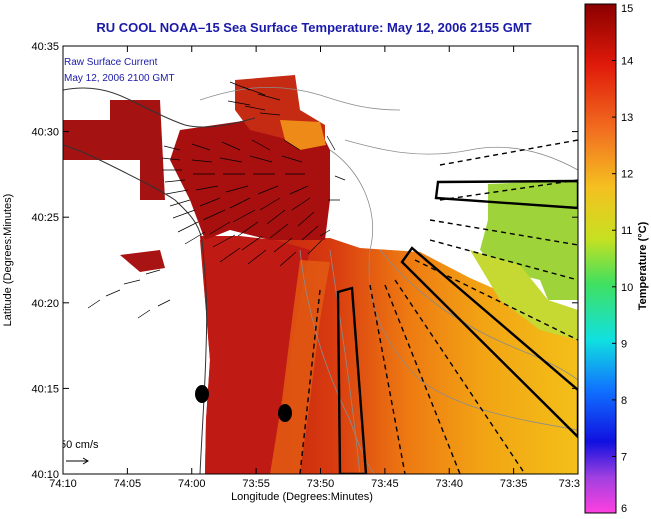  I want to click on coastline-upper, so click(159, 107).